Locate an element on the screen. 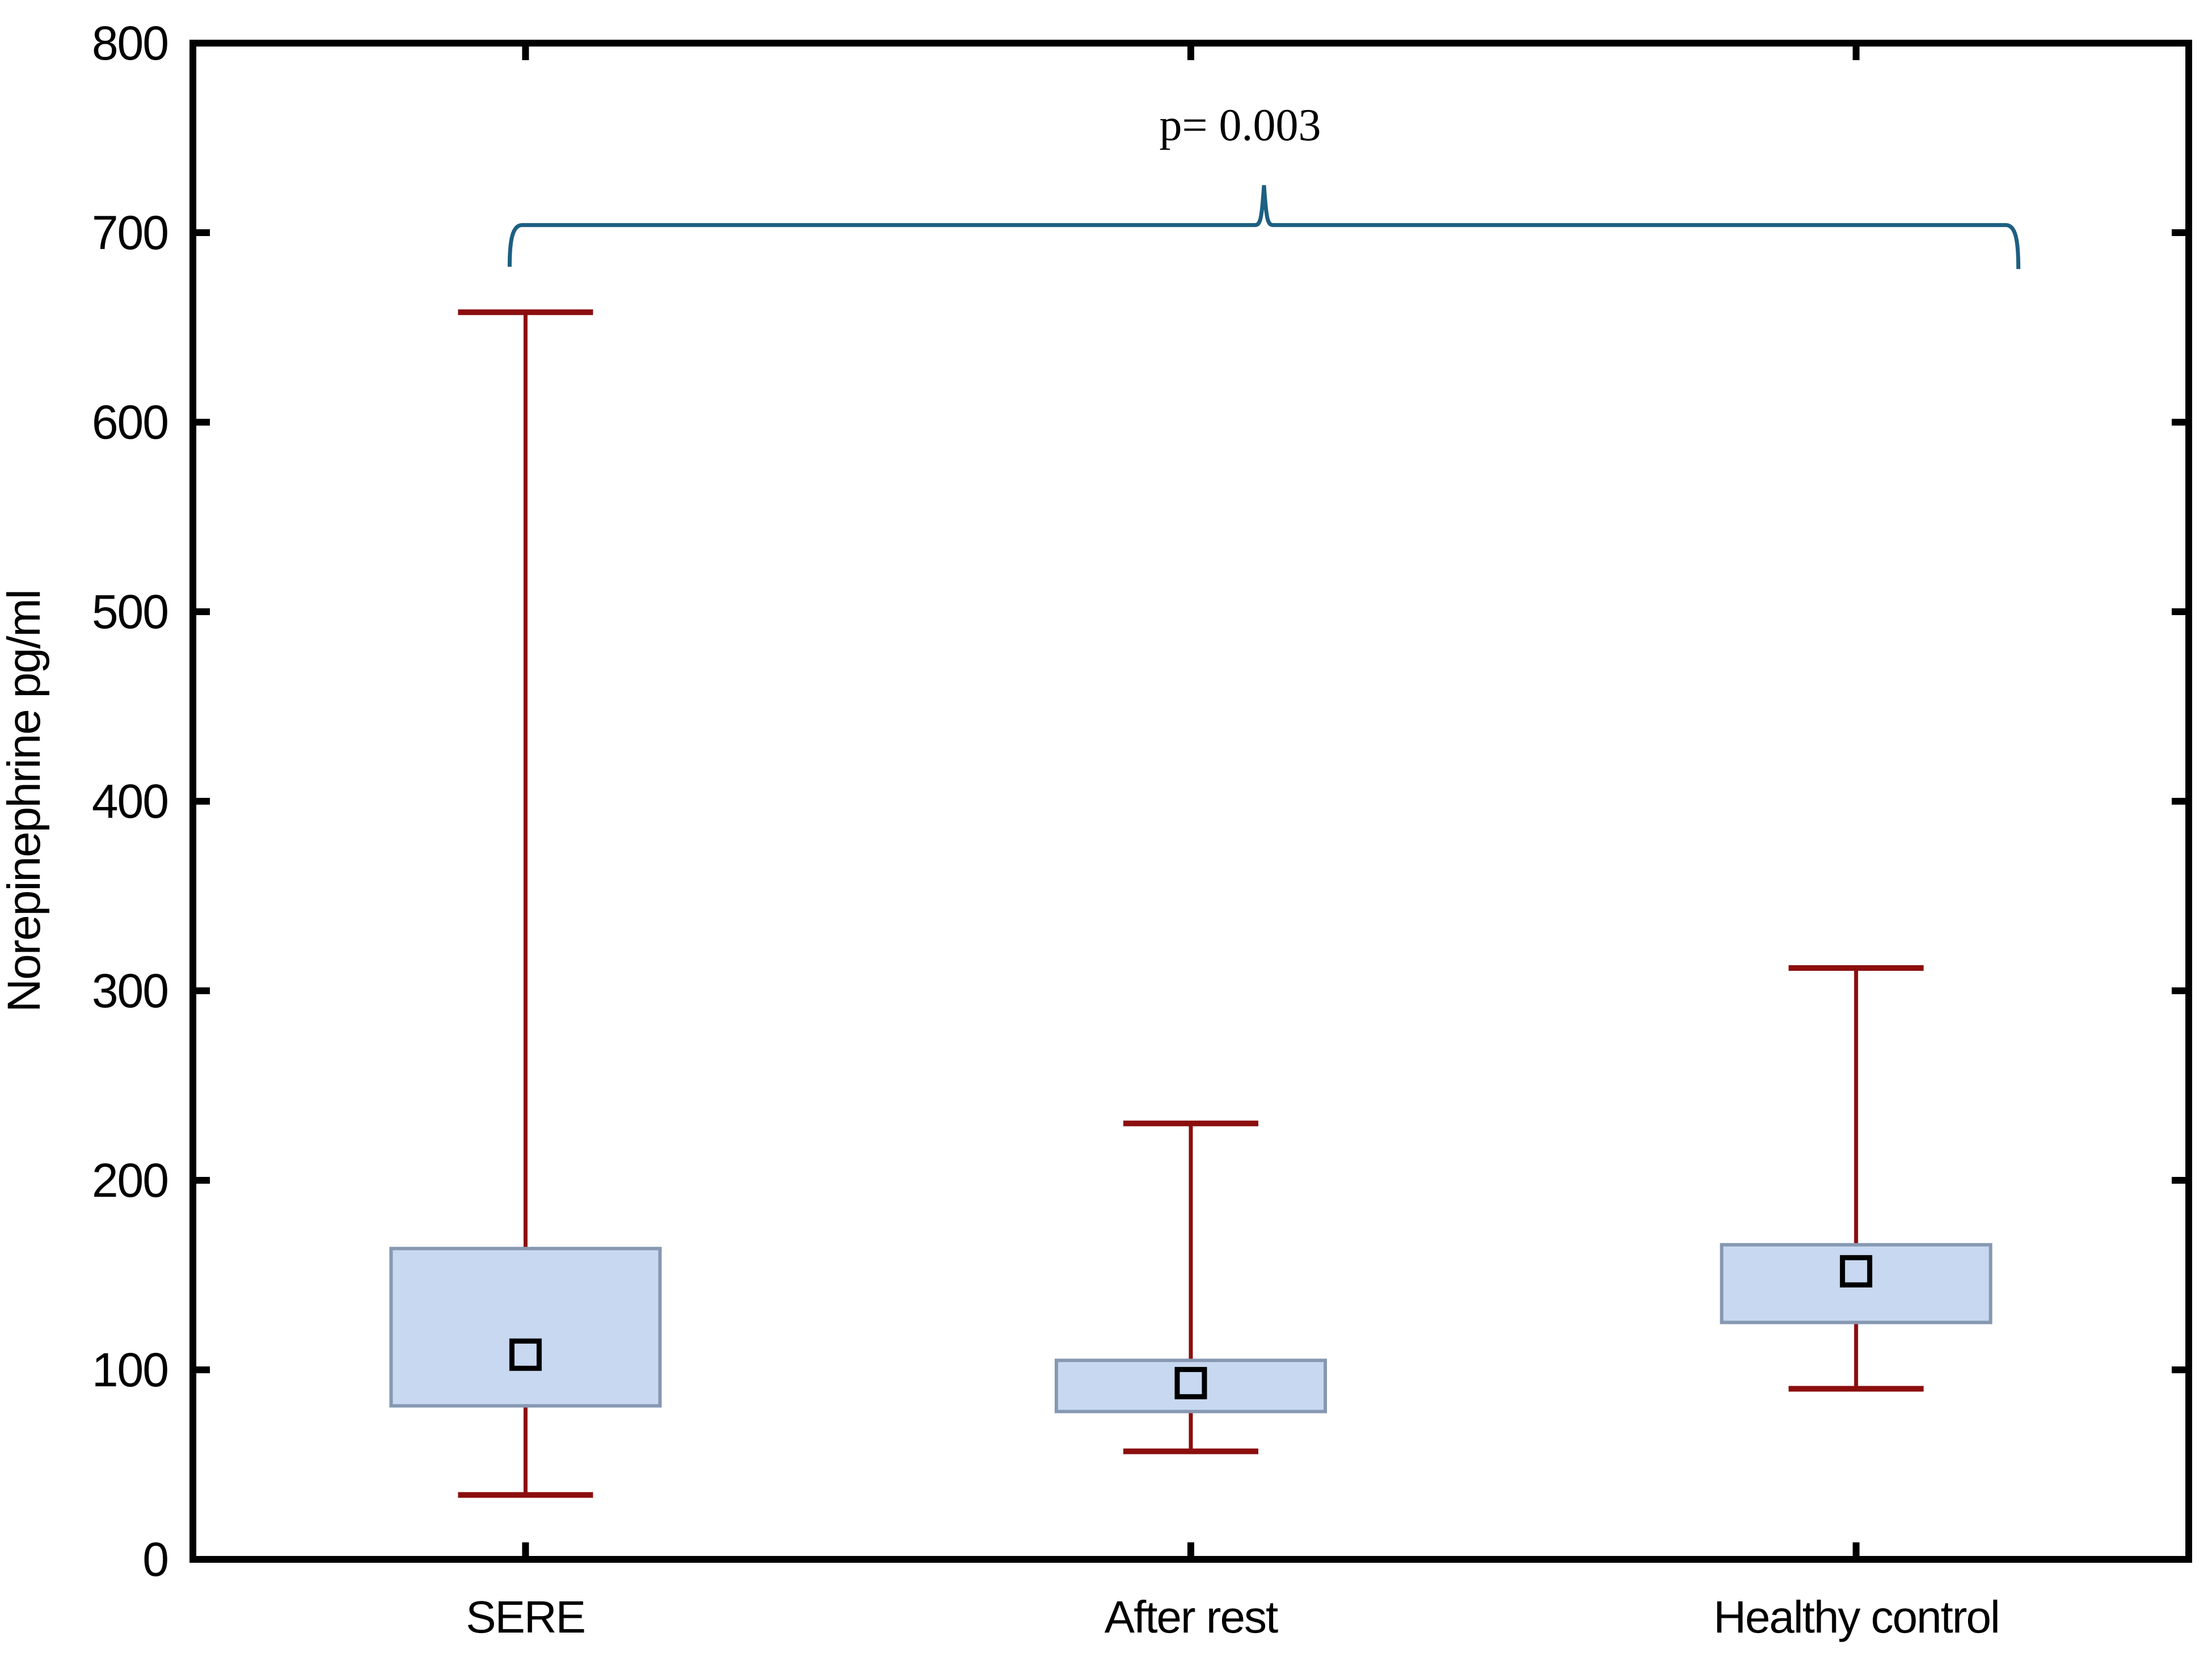 Image resolution: width=2212 pixels, height=1653 pixels. y-tick-label-200: 200 is located at coordinates (130, 1180).